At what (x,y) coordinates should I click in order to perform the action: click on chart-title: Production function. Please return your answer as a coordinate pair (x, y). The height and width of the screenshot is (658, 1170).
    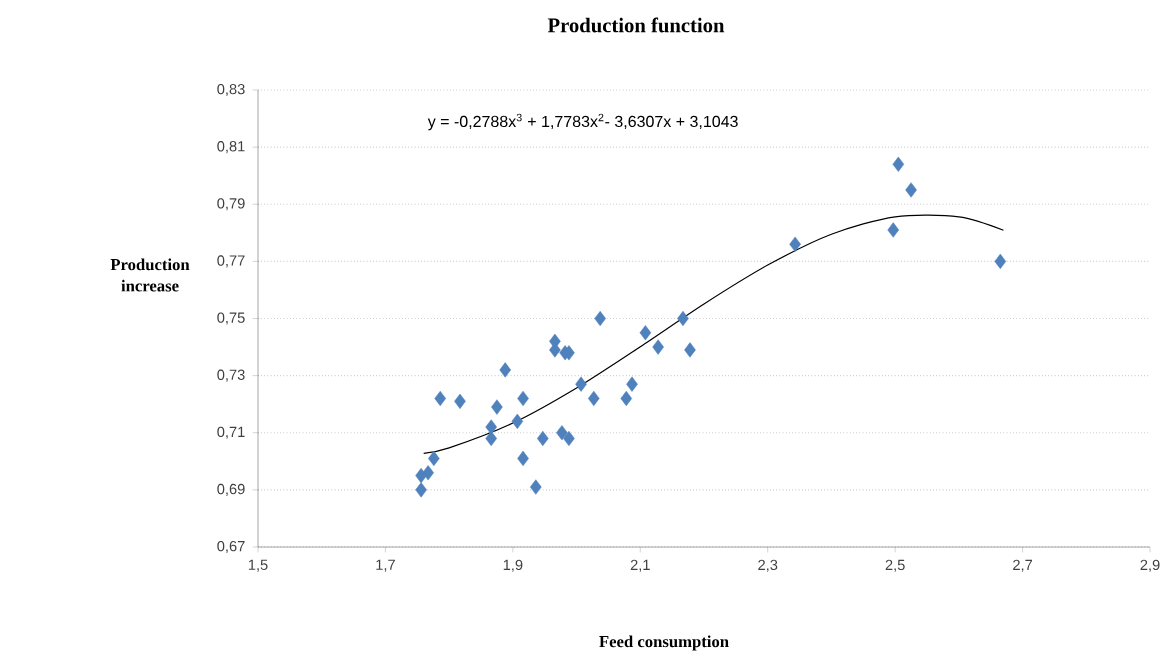
    Looking at the image, I should click on (636, 25).